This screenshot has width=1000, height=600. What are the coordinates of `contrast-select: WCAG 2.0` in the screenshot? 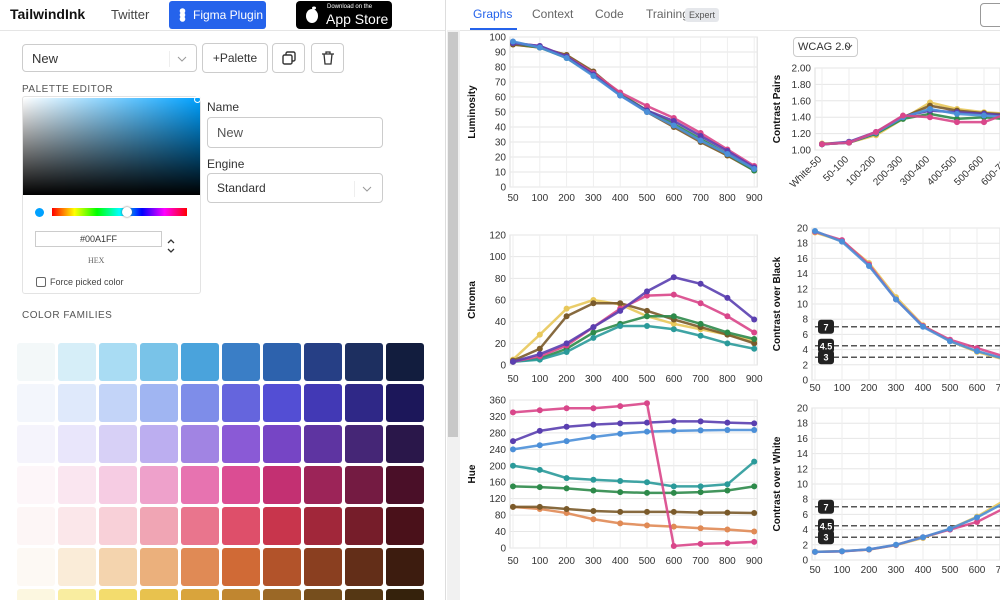 It's located at (825, 47).